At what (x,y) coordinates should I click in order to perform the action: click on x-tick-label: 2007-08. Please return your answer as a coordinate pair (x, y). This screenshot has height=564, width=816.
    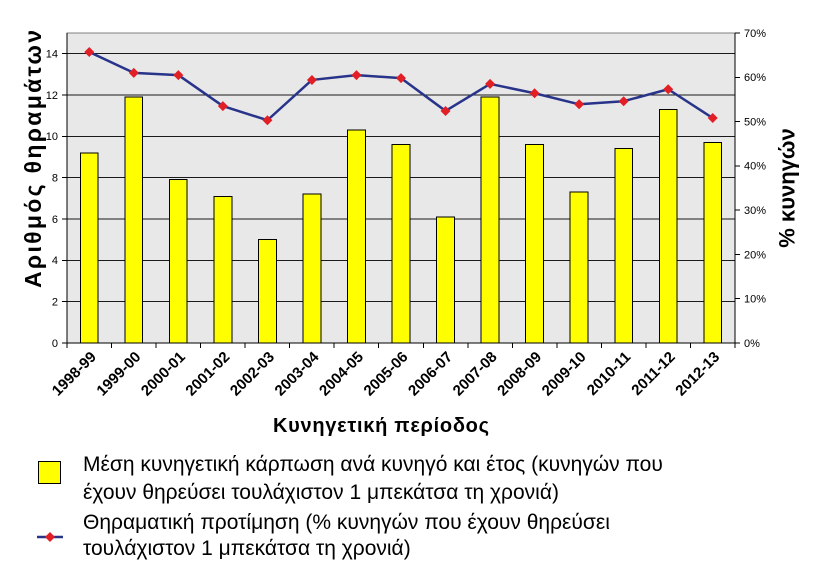
    Looking at the image, I should click on (475, 374).